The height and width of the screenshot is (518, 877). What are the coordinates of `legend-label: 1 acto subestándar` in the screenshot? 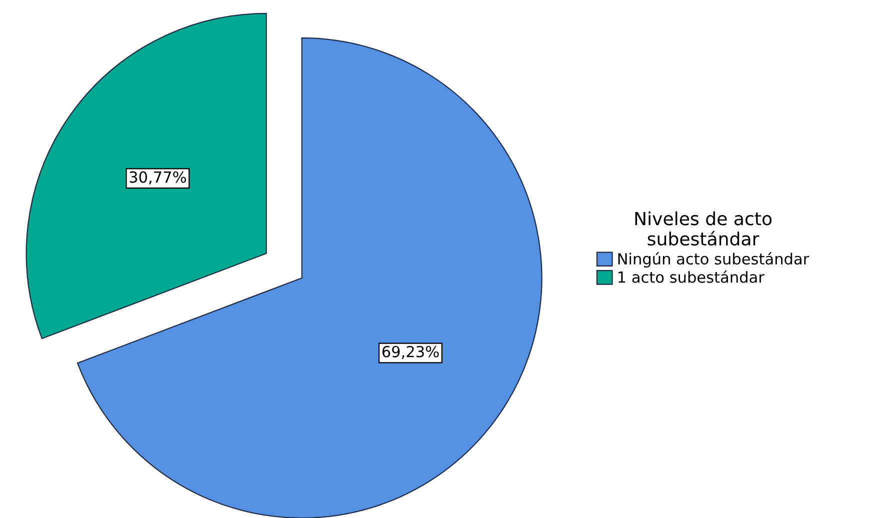 It's located at (691, 276).